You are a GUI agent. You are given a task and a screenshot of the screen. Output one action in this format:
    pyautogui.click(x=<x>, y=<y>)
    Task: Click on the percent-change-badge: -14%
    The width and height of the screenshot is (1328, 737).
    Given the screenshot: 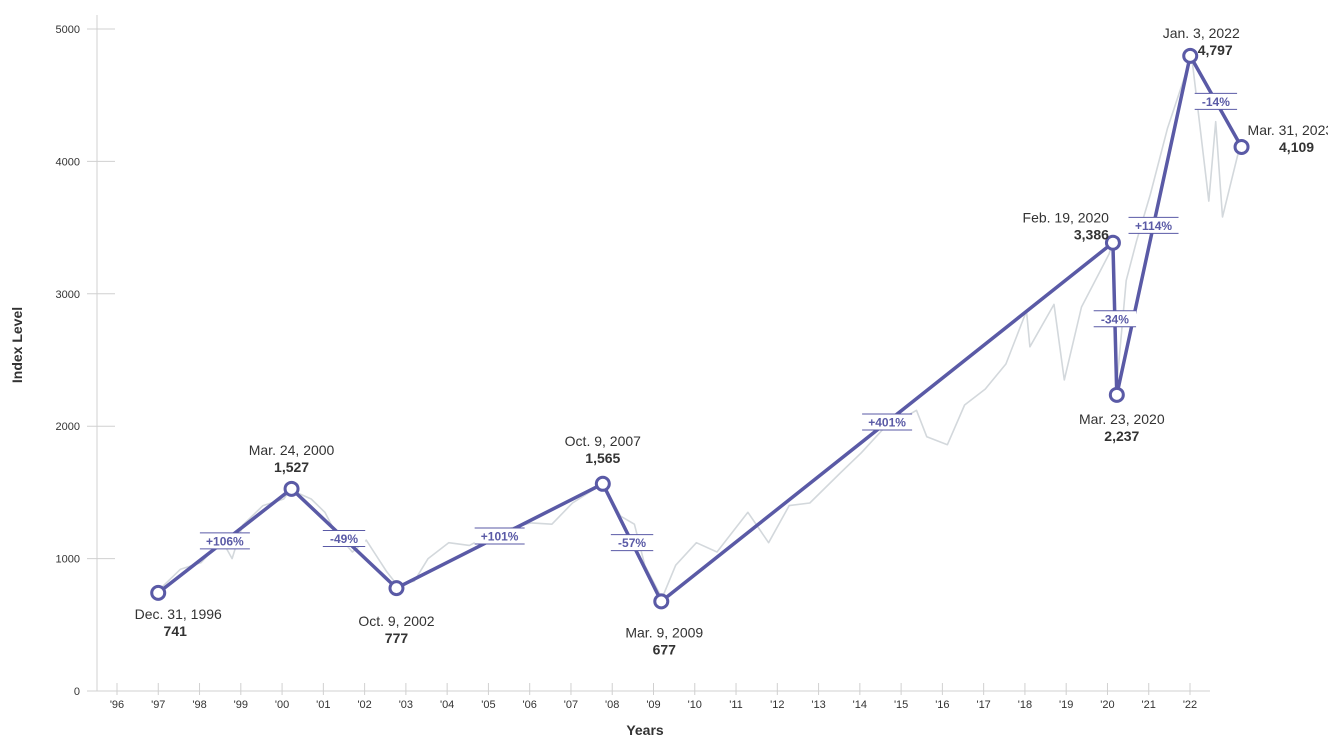 What is the action you would take?
    pyautogui.click(x=1216, y=101)
    